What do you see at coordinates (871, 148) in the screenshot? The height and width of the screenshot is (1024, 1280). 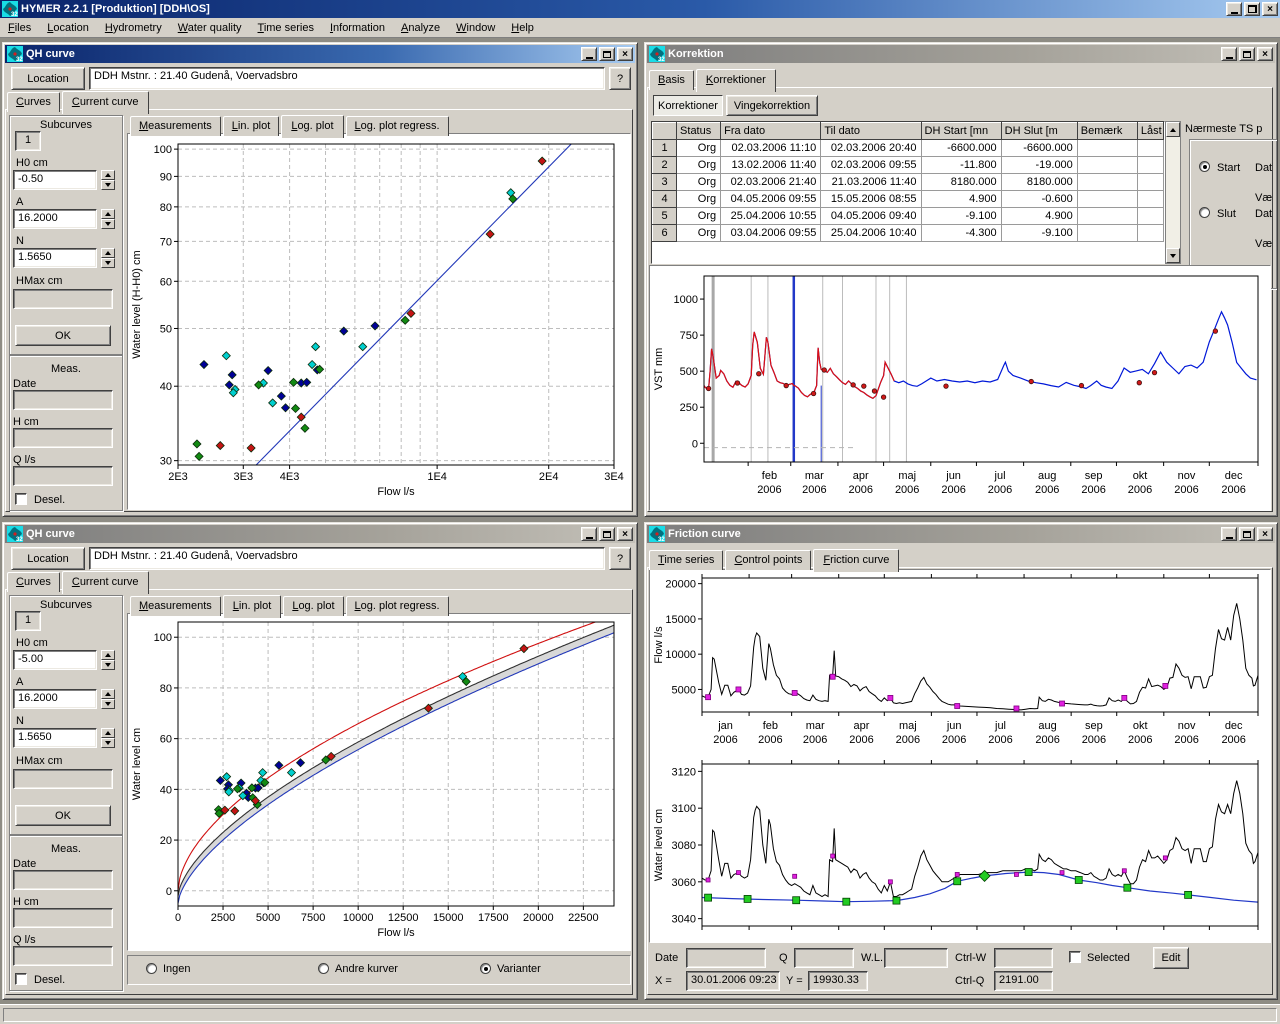 I see `cell: 02.03.2006 20:40` at bounding box center [871, 148].